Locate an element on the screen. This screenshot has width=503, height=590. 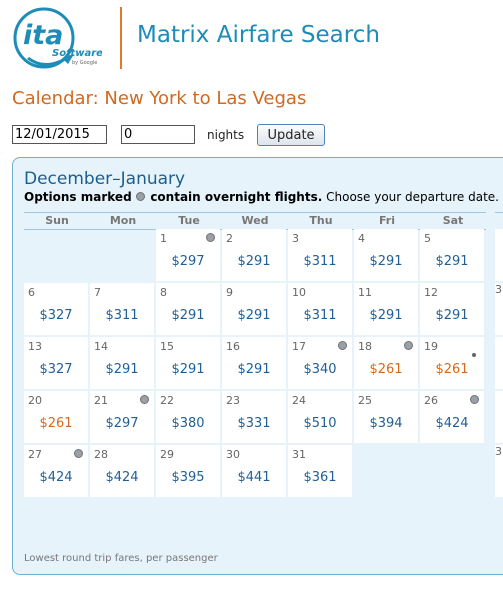
fare-price: $361 is located at coordinates (320, 477).